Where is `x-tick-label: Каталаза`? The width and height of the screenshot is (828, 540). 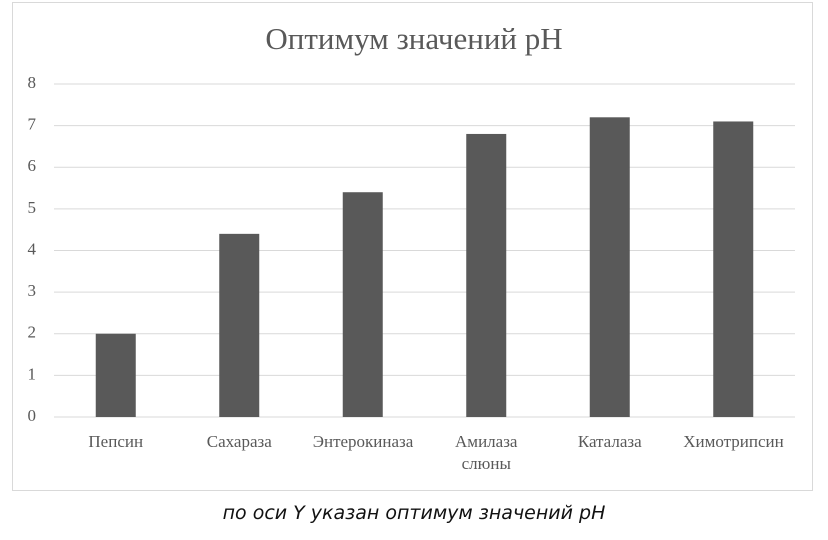 x-tick-label: Каталаза is located at coordinates (609, 441).